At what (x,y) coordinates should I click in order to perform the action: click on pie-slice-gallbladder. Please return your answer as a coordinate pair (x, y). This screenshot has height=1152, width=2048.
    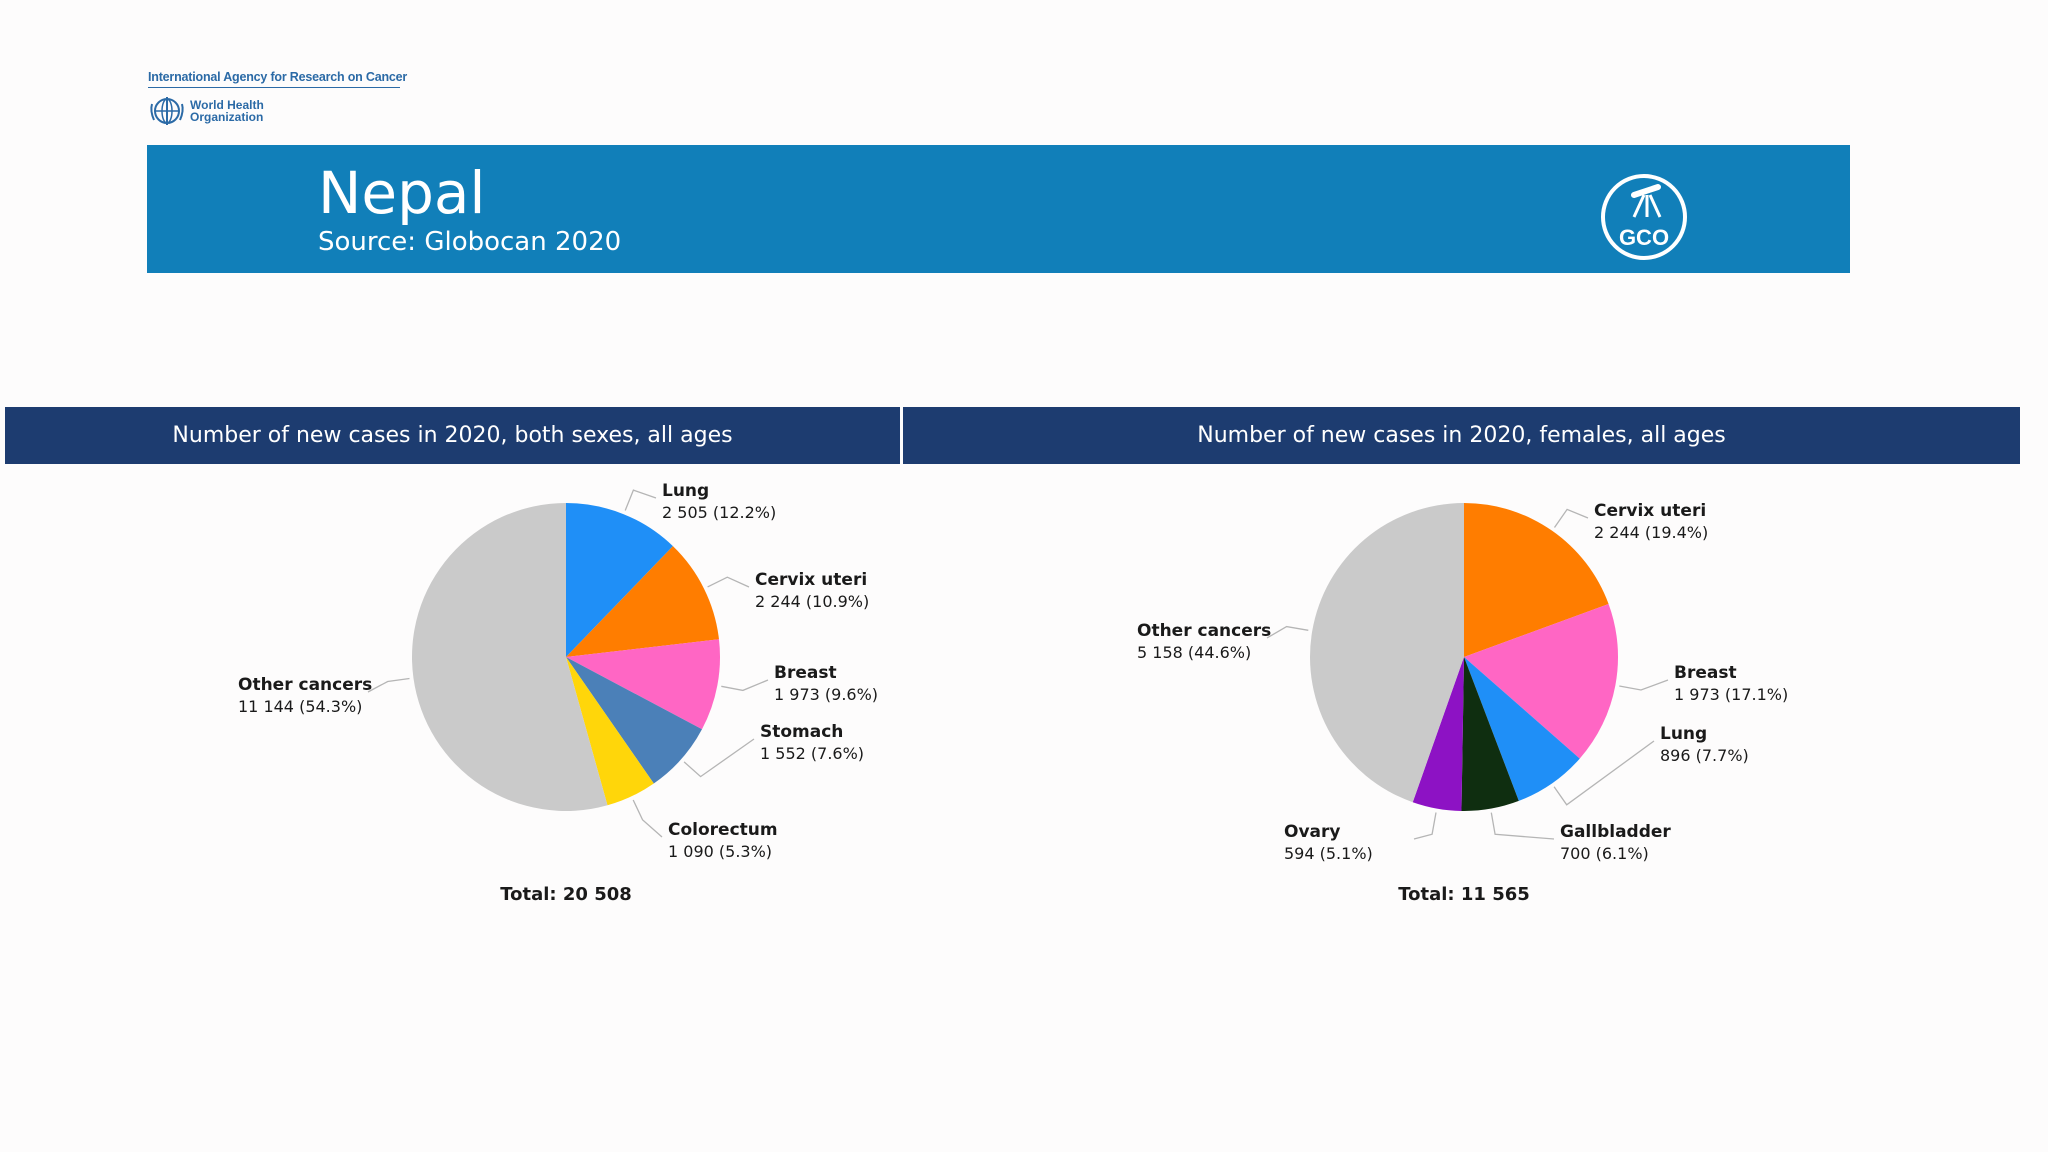
    Looking at the image, I should click on (1490, 734).